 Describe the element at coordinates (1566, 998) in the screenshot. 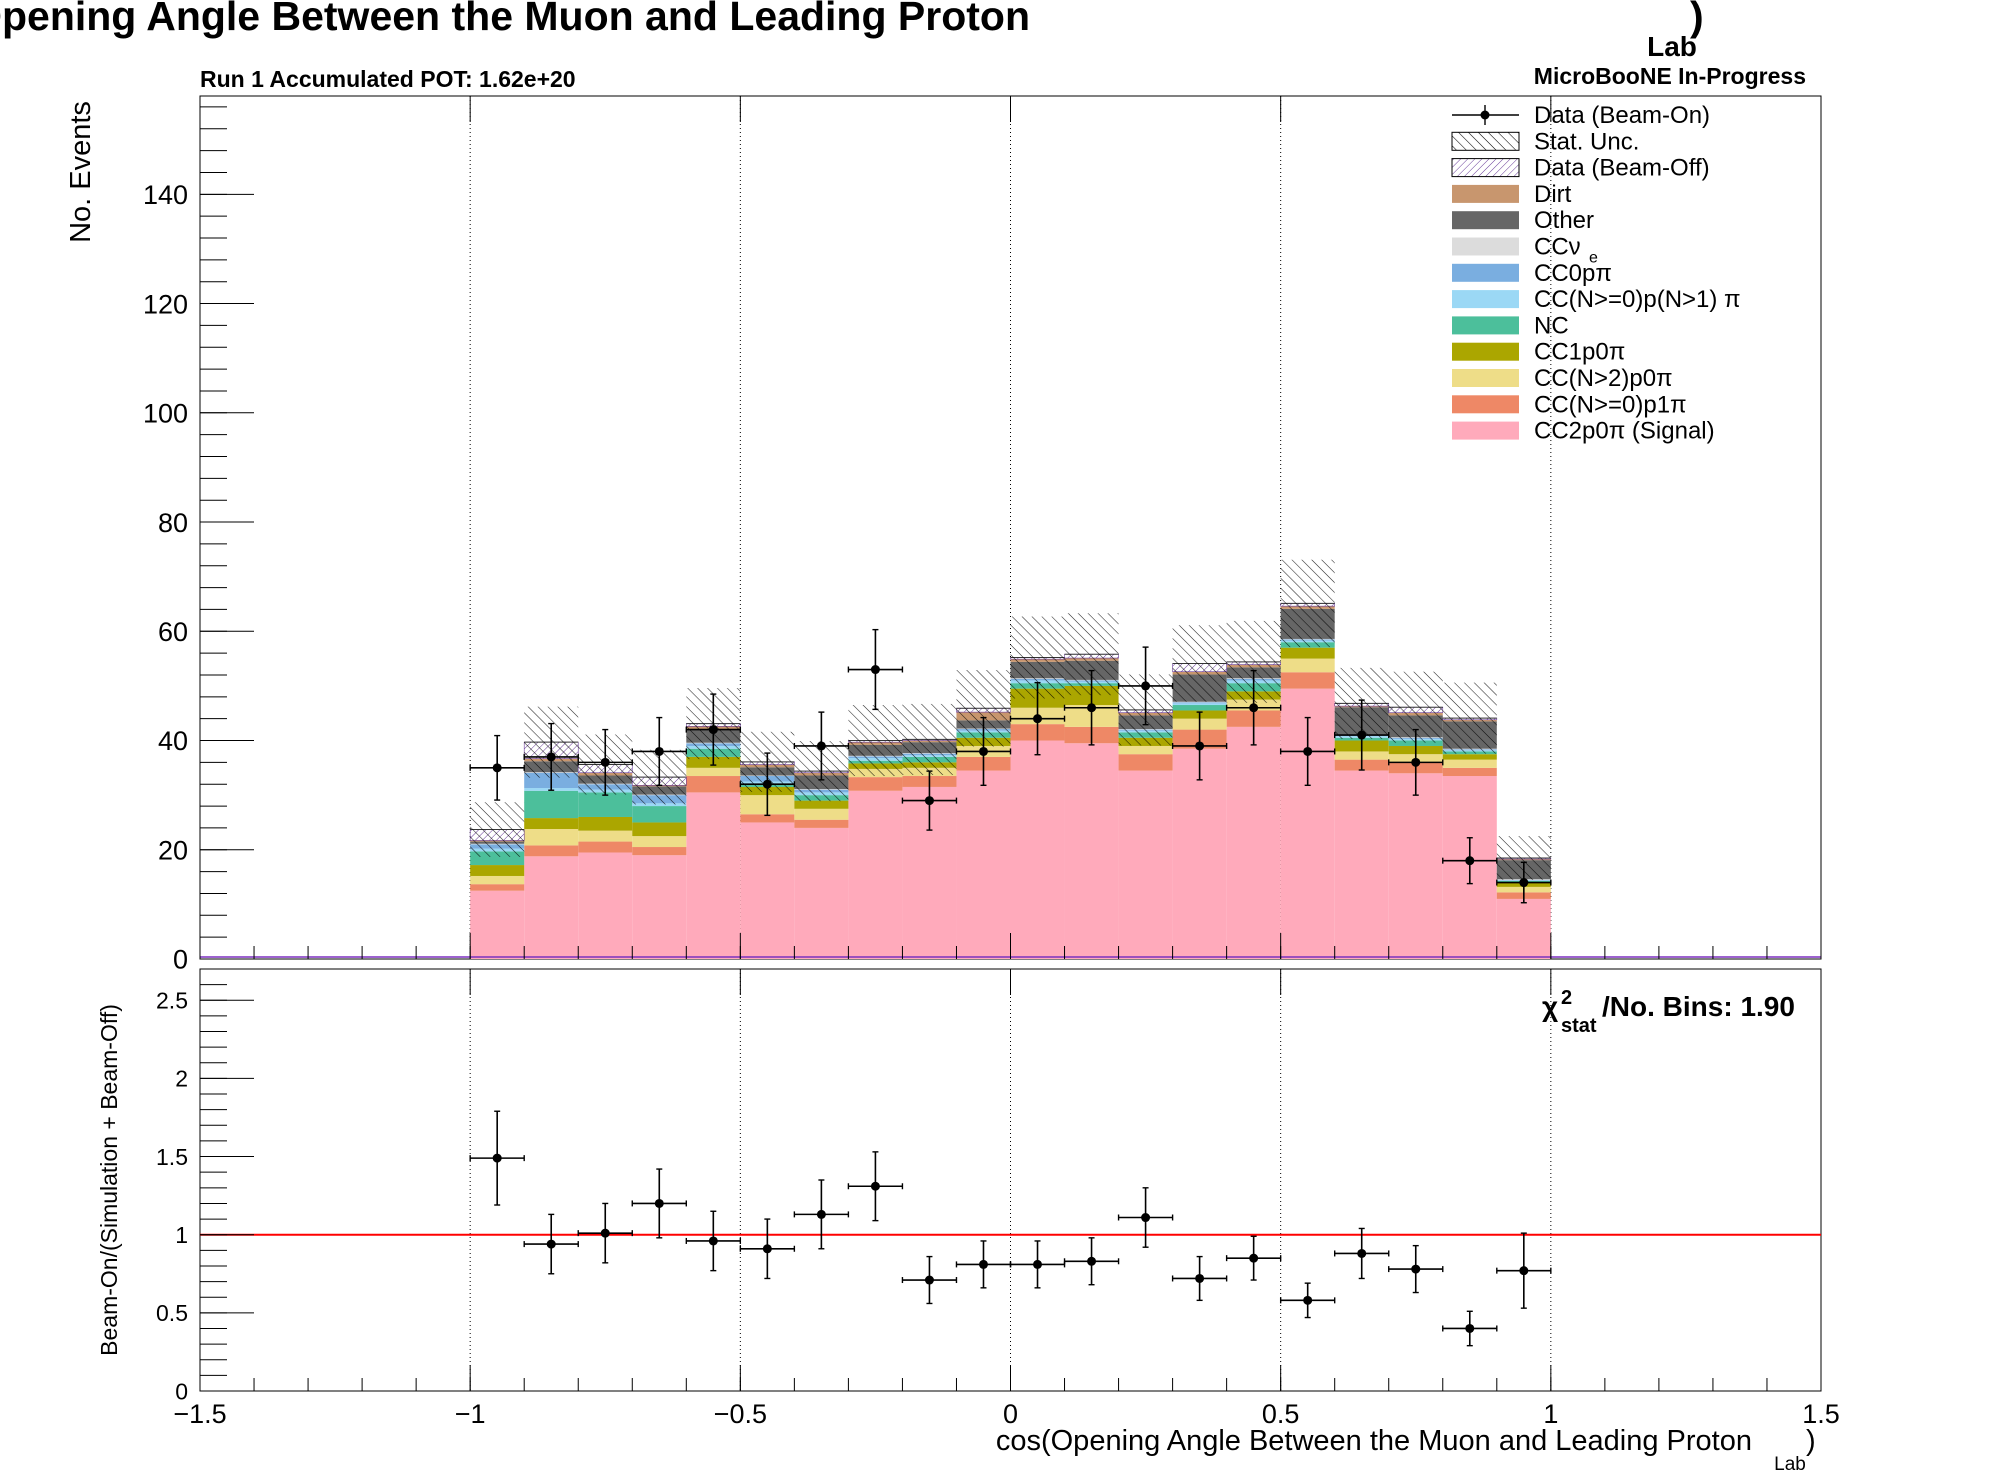

I see `chi2-superscript: 2` at that location.